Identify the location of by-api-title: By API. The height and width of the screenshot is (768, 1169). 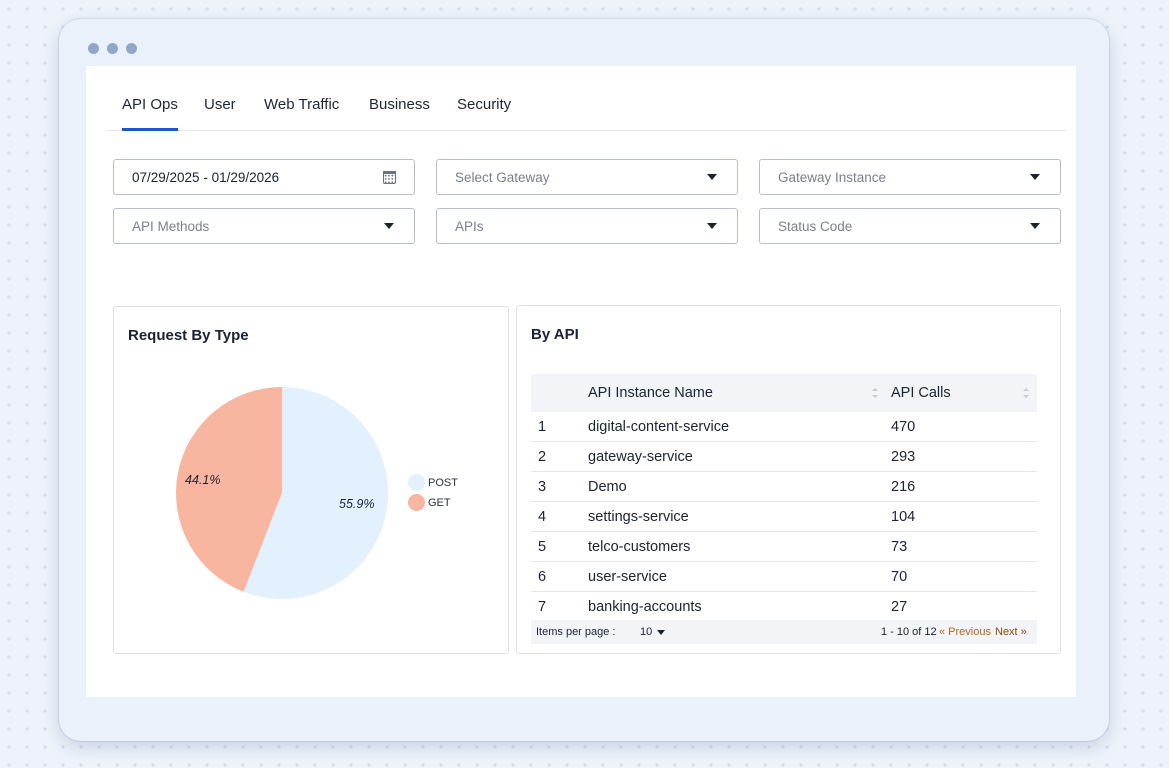
(555, 334).